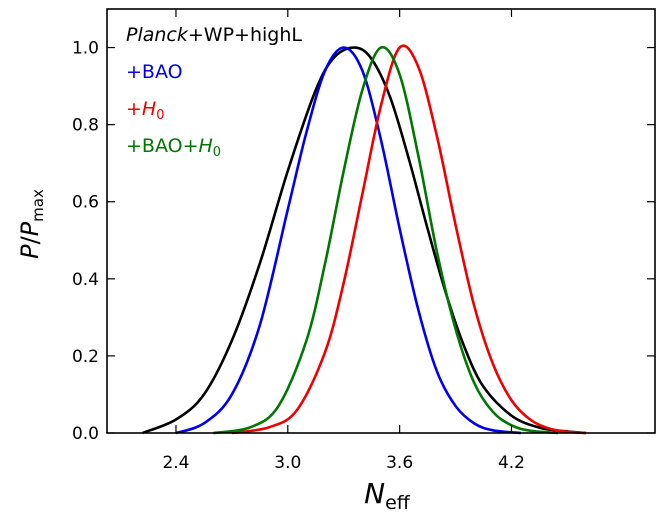 The height and width of the screenshot is (513, 667). What do you see at coordinates (399, 463) in the screenshot?
I see `x-tick-label: 3.6` at bounding box center [399, 463].